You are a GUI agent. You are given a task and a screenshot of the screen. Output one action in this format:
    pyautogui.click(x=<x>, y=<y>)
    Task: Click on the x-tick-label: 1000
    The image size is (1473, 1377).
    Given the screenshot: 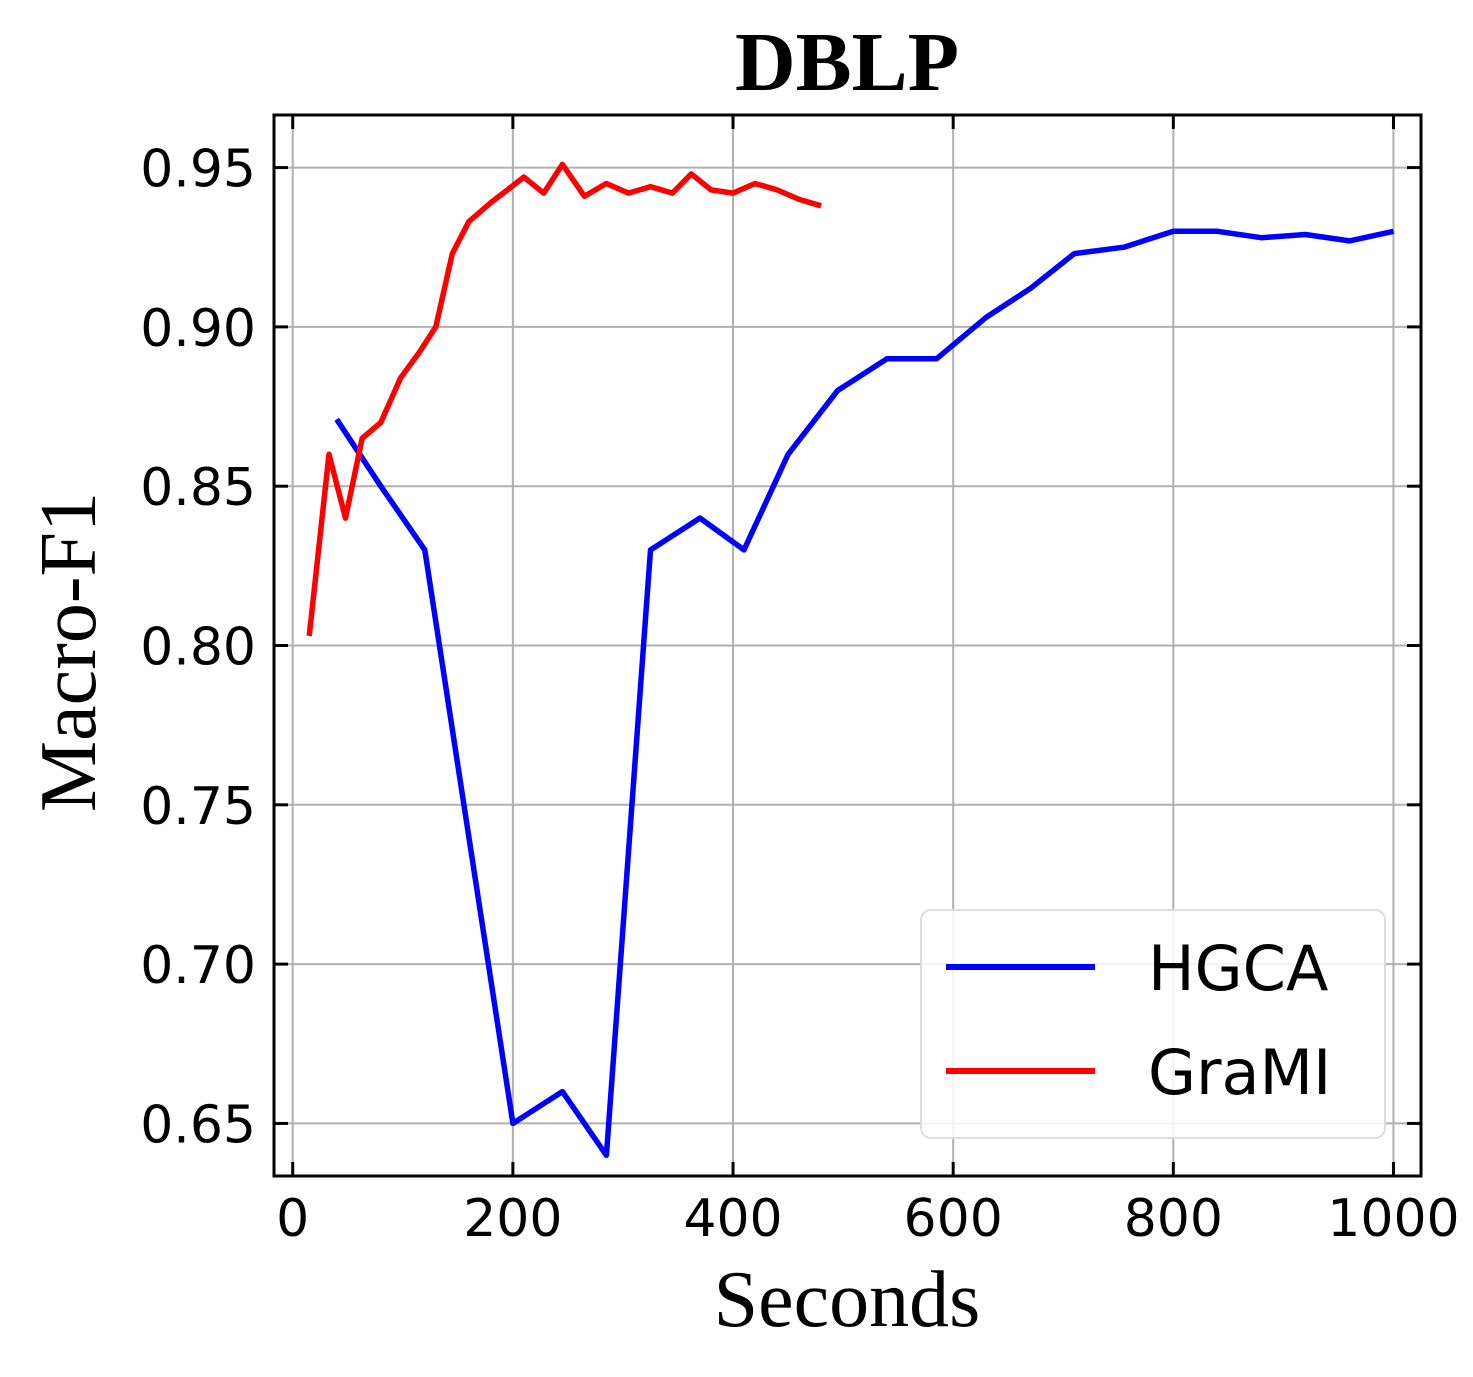 What is the action you would take?
    pyautogui.click(x=1393, y=1219)
    